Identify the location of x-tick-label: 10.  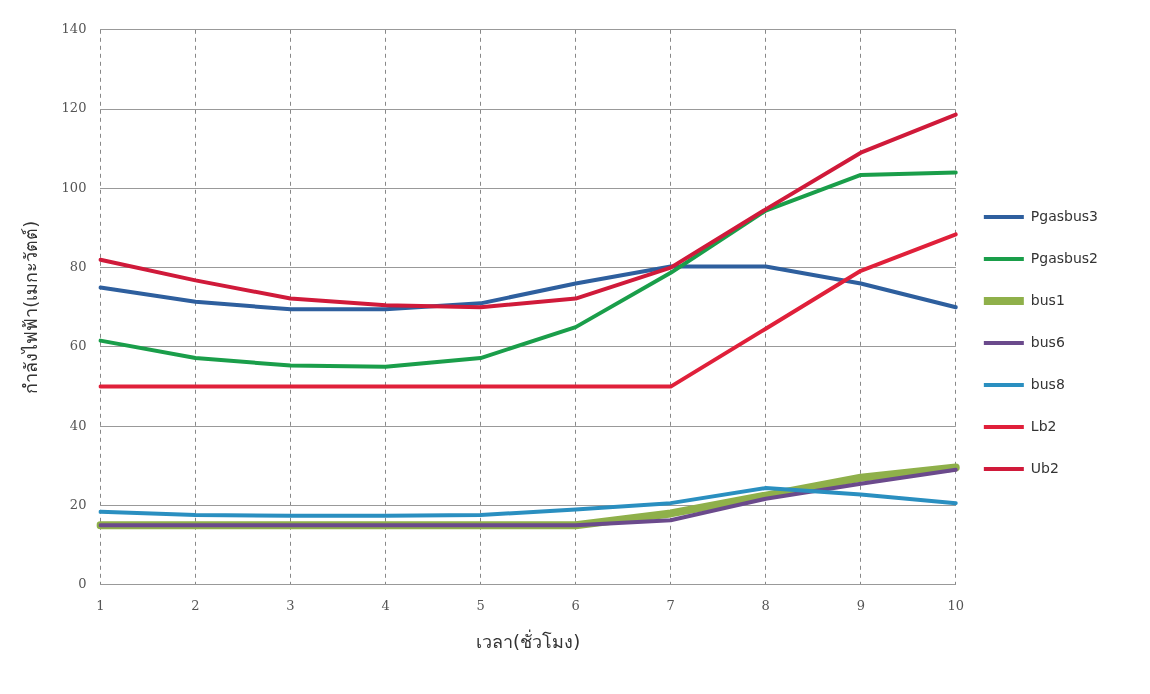
(956, 605).